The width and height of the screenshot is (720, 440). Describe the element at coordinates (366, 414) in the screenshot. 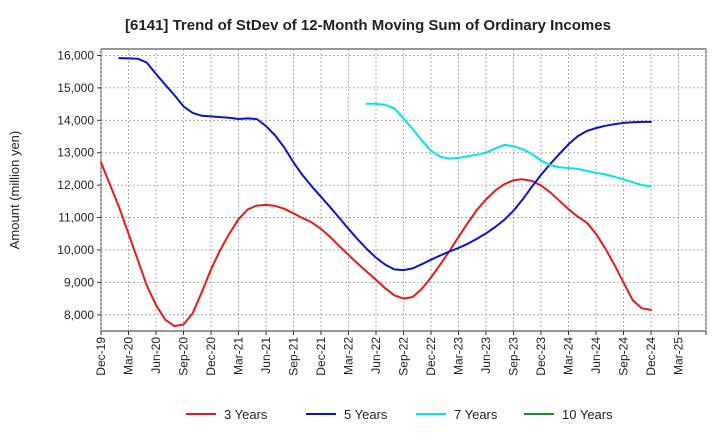

I see `legend-label-5-years: 5 Years` at that location.